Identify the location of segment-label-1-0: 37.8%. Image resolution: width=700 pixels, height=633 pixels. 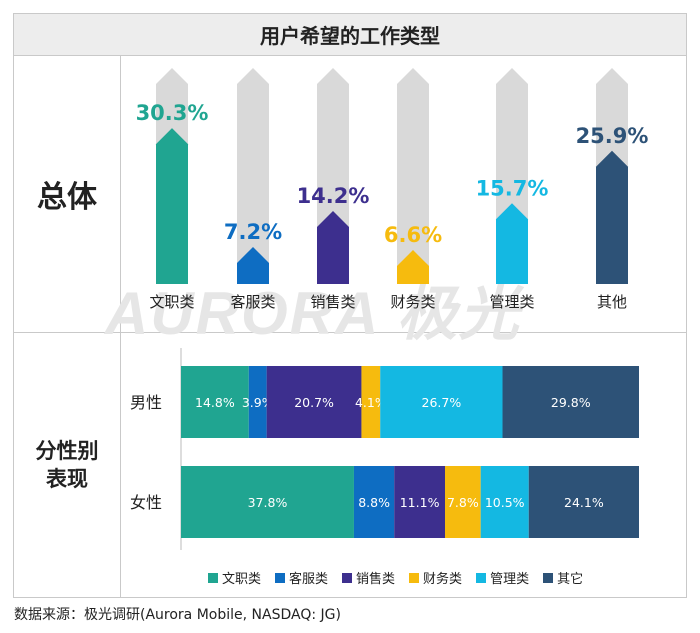
(268, 502).